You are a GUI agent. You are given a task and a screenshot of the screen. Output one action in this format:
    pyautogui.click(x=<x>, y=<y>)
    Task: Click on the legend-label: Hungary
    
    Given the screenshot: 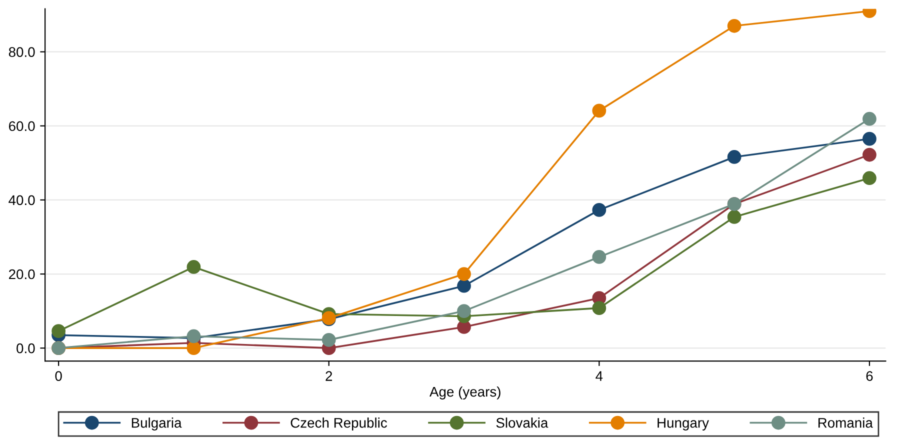 What is the action you would take?
    pyautogui.click(x=683, y=424)
    